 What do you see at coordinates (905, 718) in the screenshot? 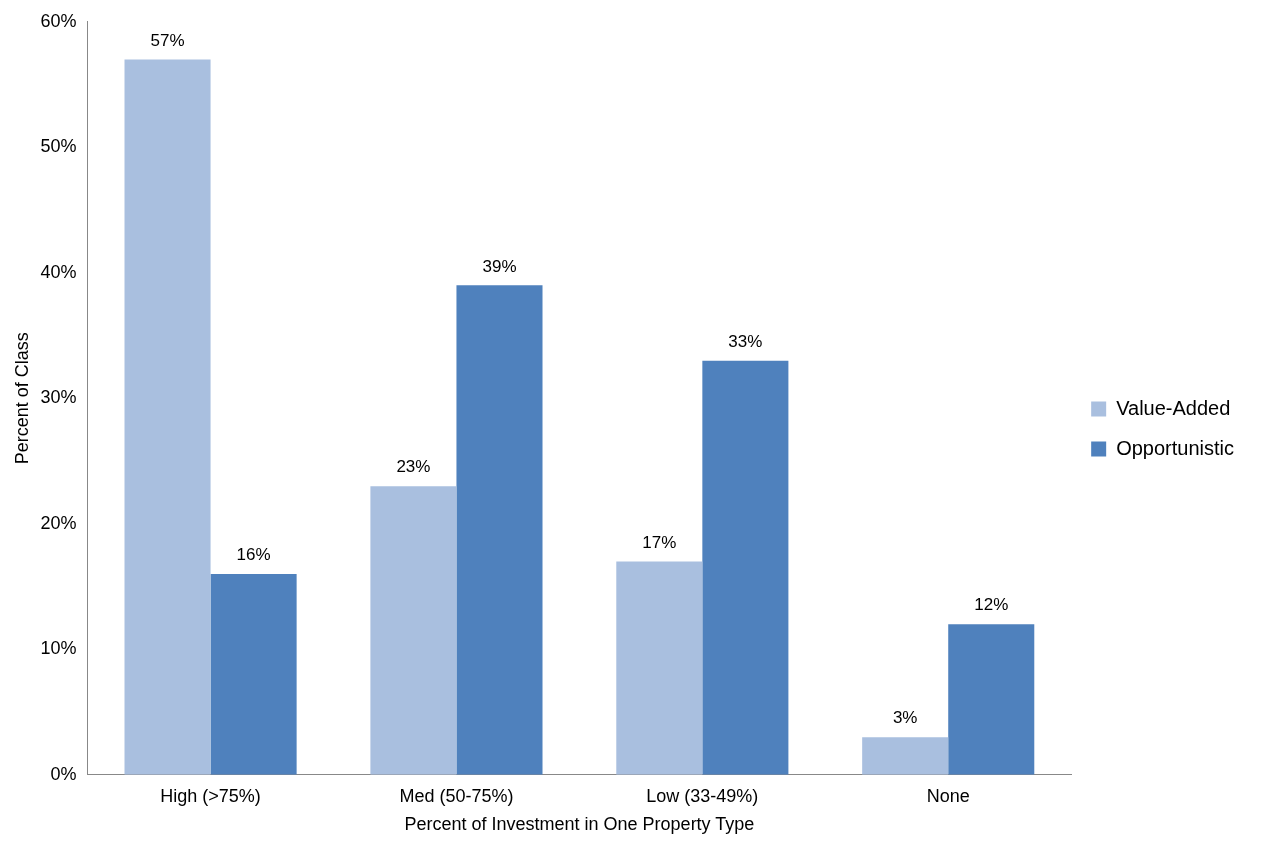
I see `data-label: 3%` at bounding box center [905, 718].